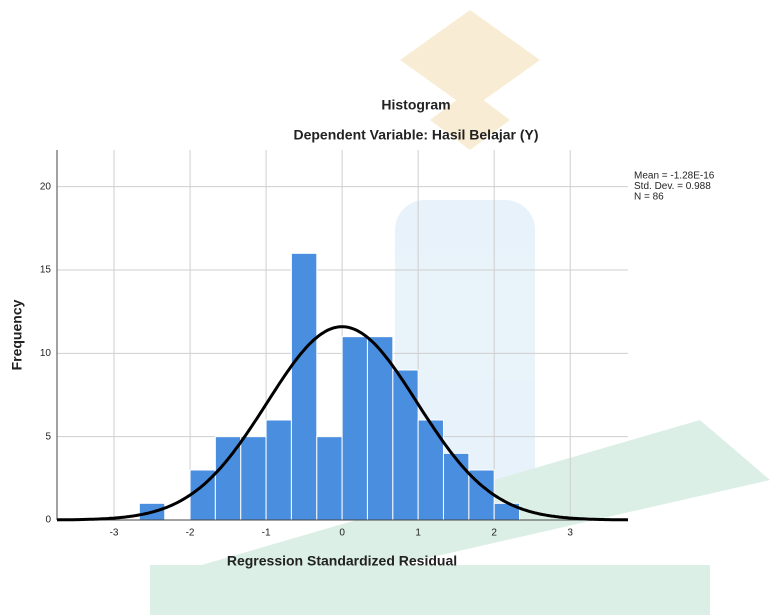 The height and width of the screenshot is (615, 770). Describe the element at coordinates (418, 533) in the screenshot. I see `x-tick-label: 1` at that location.